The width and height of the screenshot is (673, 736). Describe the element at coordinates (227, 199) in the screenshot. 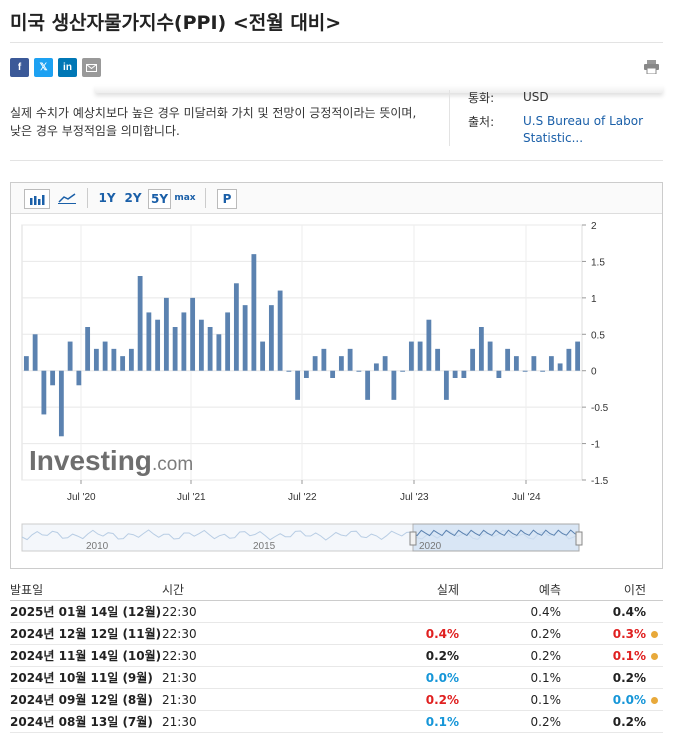

I see `p-button: P` at that location.